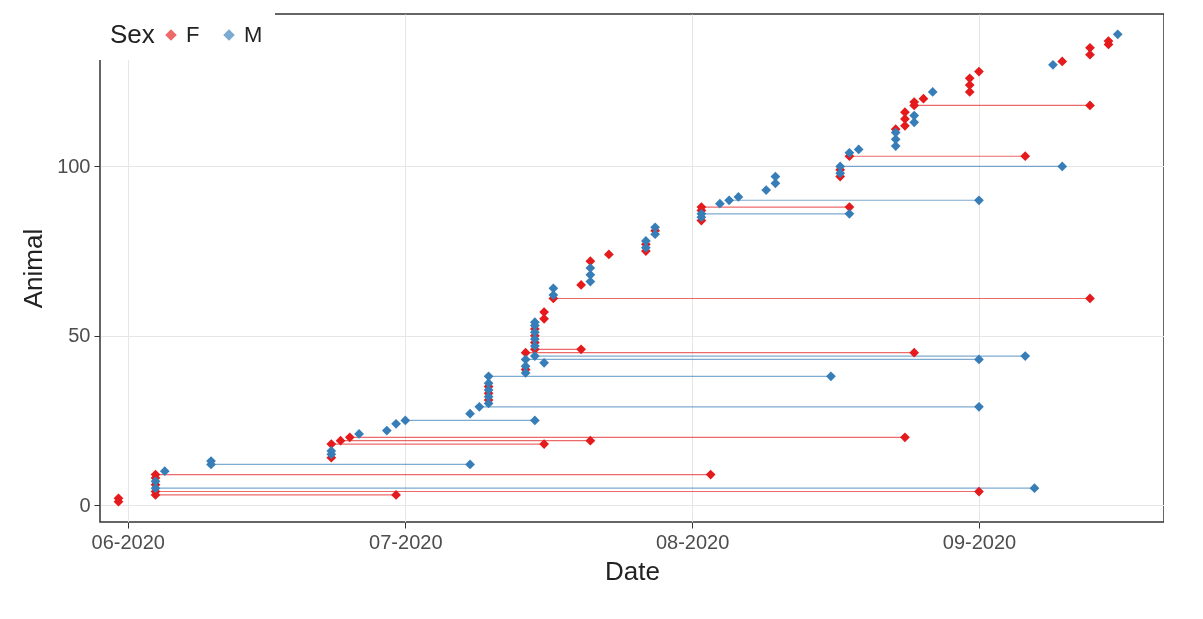 The image size is (1203, 619). Describe the element at coordinates (253, 34) in the screenshot. I see `legend-label: M` at that location.